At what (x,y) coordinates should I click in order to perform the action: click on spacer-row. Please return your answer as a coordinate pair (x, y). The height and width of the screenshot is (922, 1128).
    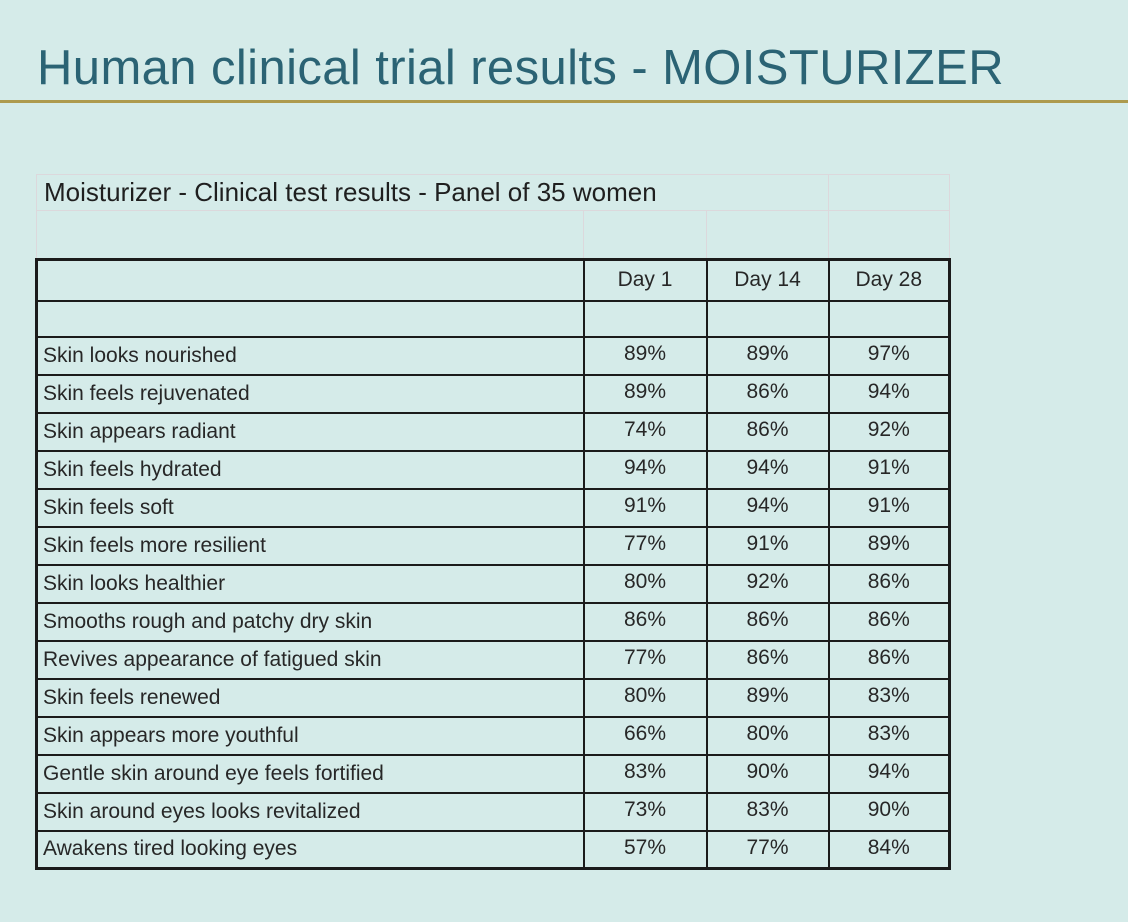
    Looking at the image, I should click on (493, 235).